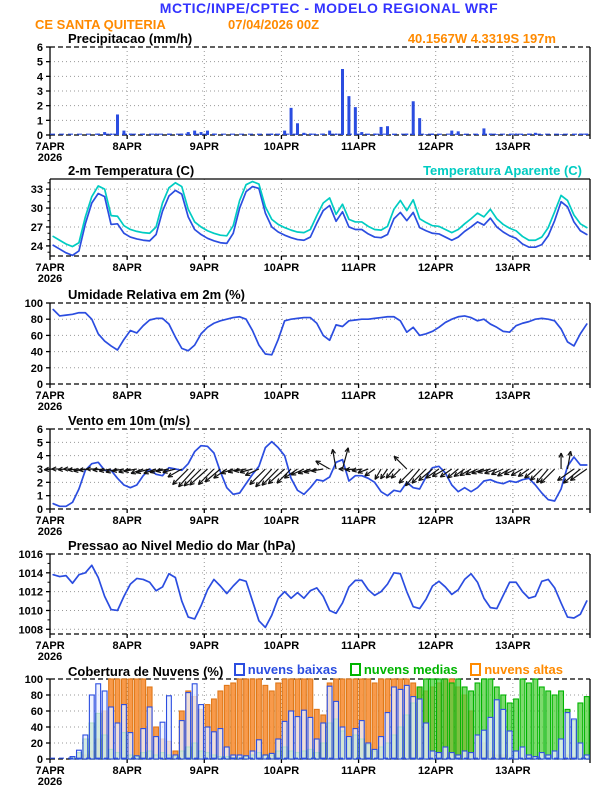  What do you see at coordinates (31, 630) in the screenshot?
I see `svg-text: 1008` at bounding box center [31, 630].